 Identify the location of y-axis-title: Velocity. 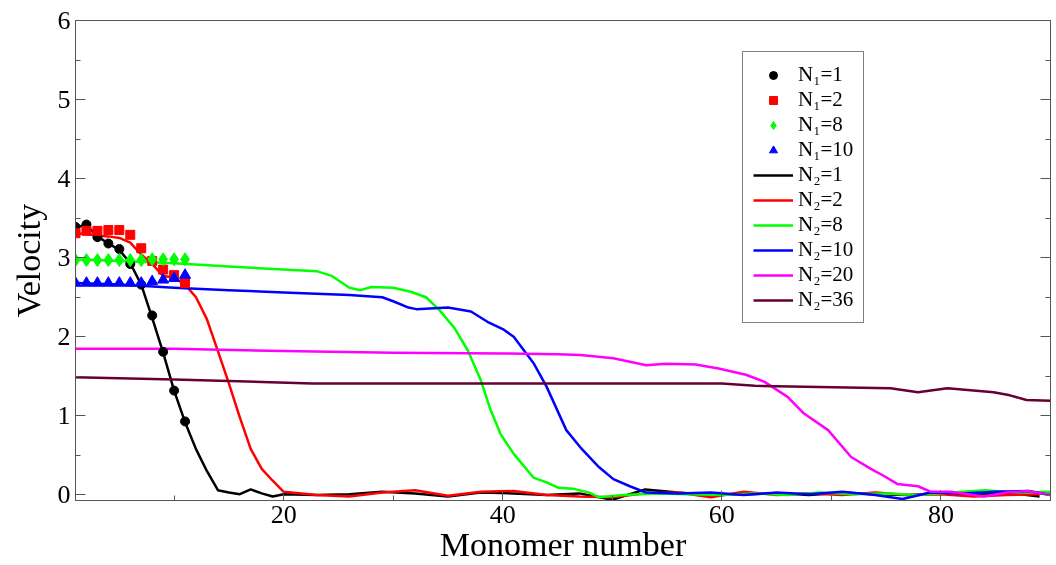
(28, 260).